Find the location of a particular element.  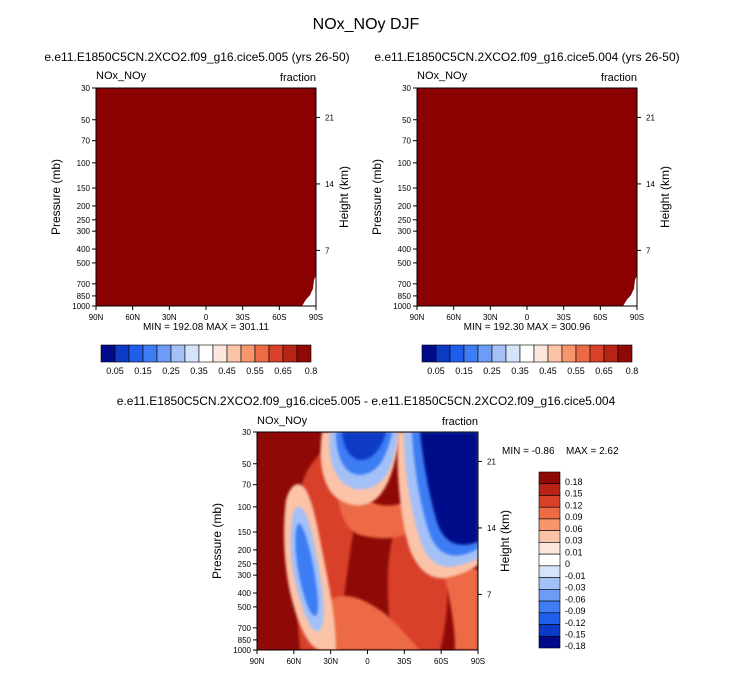

colorbar-label: -0.18 is located at coordinates (575, 646).